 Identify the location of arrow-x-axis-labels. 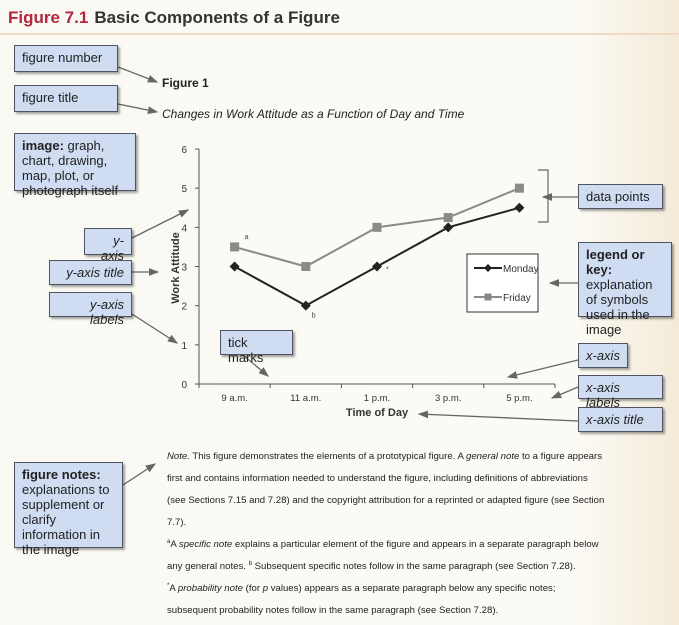
(564, 392).